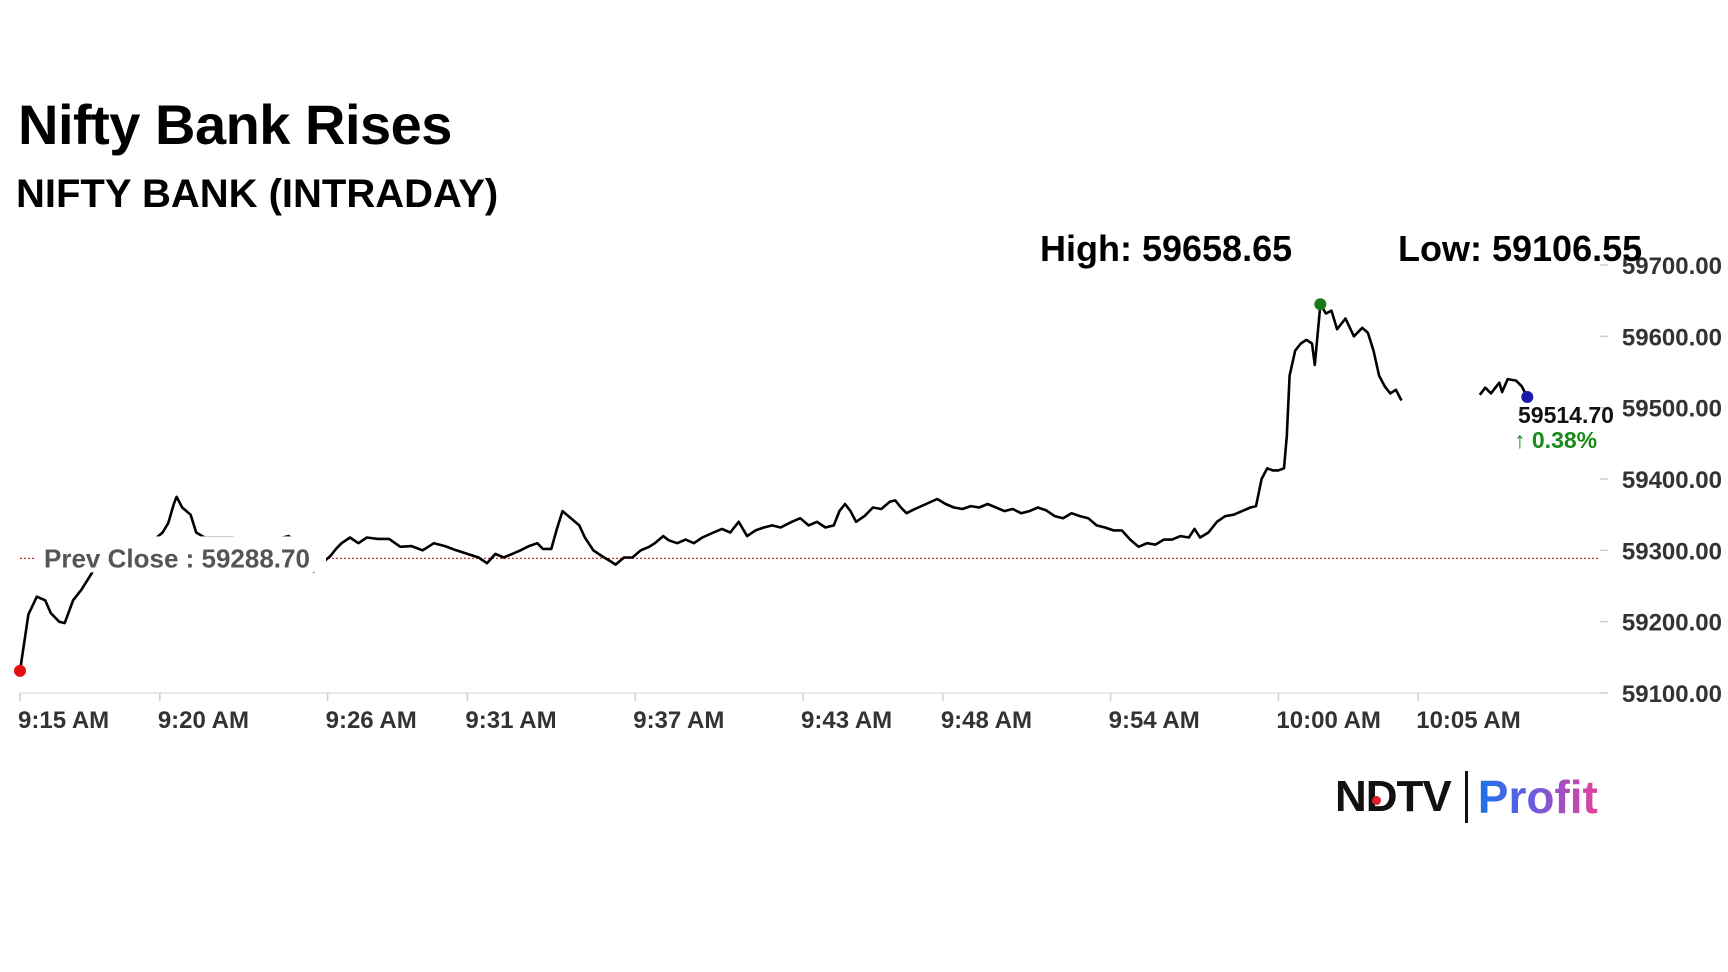 The width and height of the screenshot is (1728, 972). Describe the element at coordinates (1537, 797) in the screenshot. I see `logo-profit-text: Profit` at that location.